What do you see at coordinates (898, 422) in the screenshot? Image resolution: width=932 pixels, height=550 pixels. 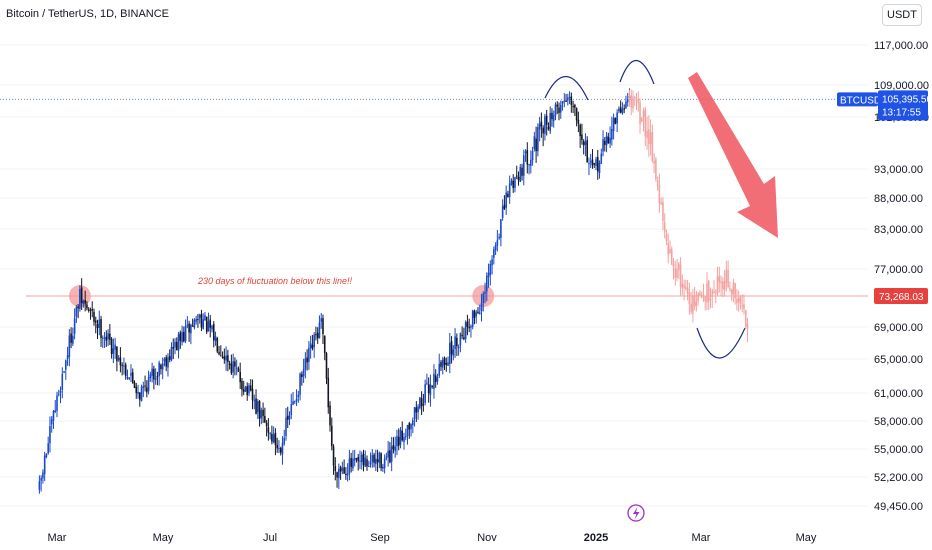 I see `price-tick-label: 58,000.00` at bounding box center [898, 422].